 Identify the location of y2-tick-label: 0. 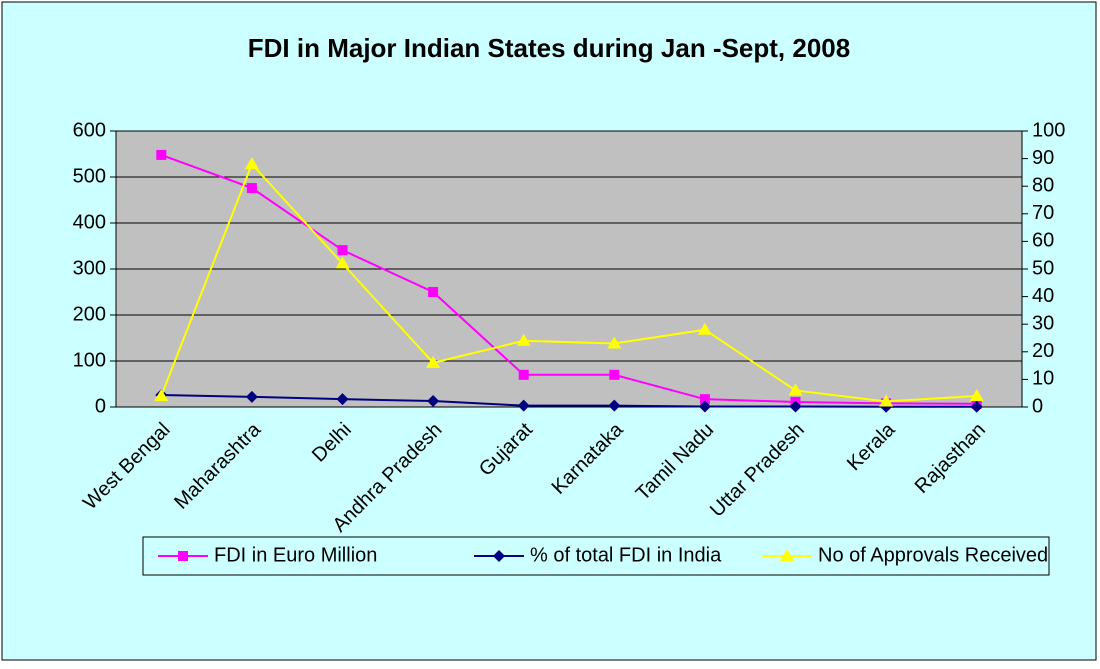
(1037, 406).